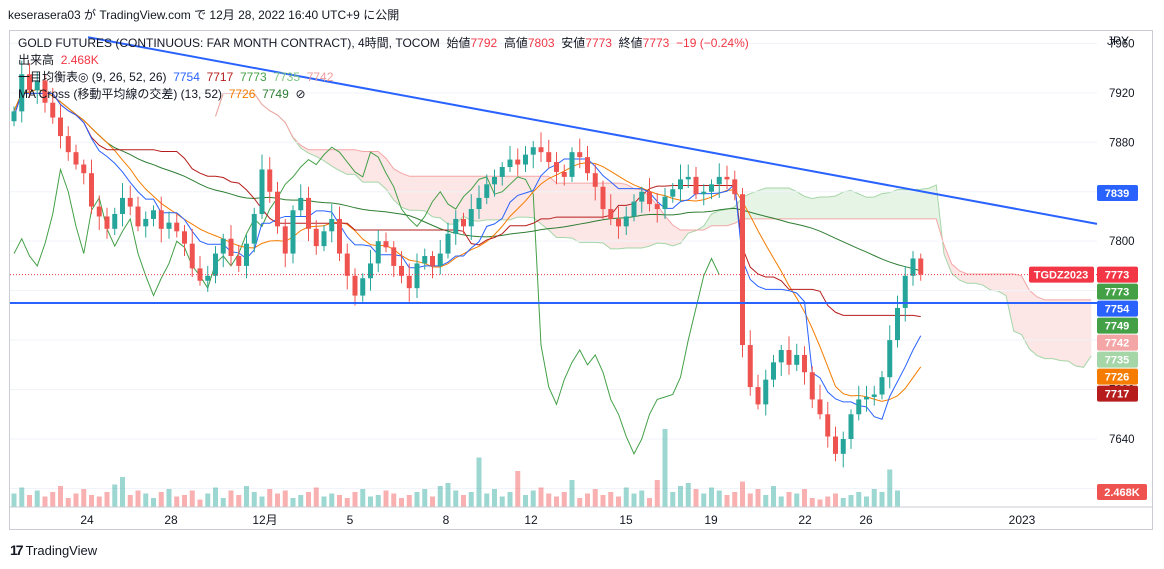  What do you see at coordinates (1117, 194) in the screenshot?
I see `price-label-text: 7839` at bounding box center [1117, 194].